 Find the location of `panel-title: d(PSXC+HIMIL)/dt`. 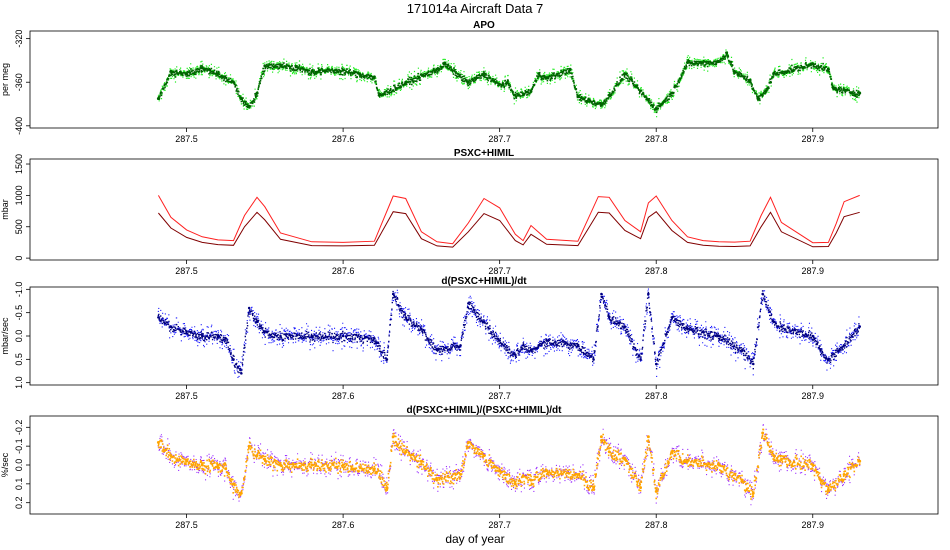

panel-title: d(PSXC+HIMIL)/dt is located at coordinates (484, 281).